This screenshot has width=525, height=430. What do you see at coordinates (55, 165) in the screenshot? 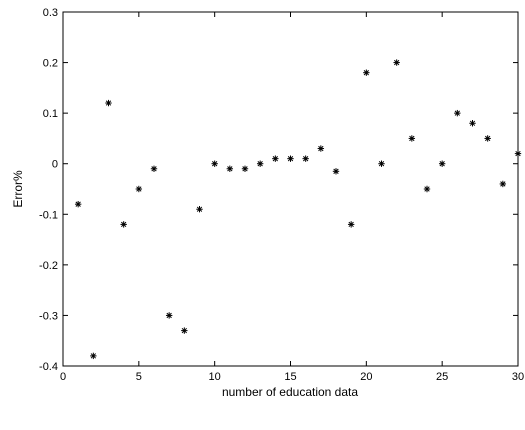
I see `y-tick-label: 0` at bounding box center [55, 165].